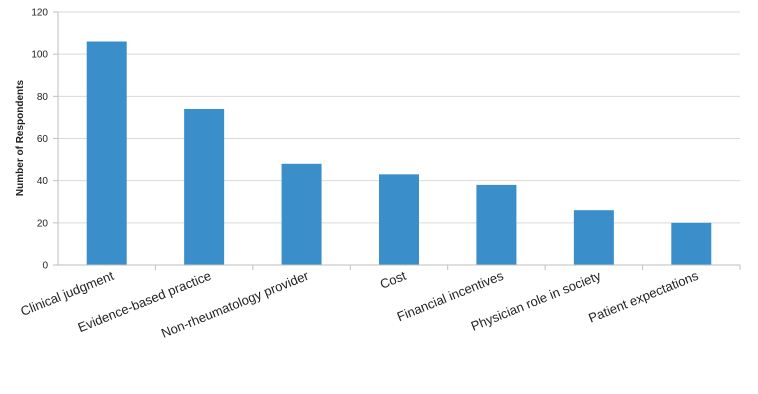 The width and height of the screenshot is (758, 394). I want to click on y-tick-labels: 0 20 40 60 80 100 120, so click(39, 140).